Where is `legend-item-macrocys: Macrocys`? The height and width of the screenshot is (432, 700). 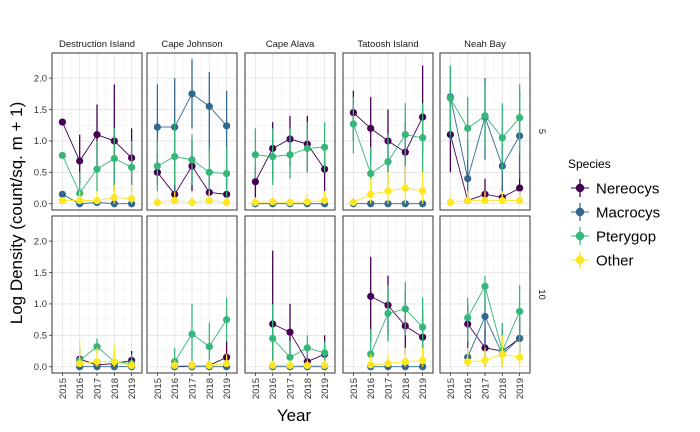
legend-item-macrocys: Macrocys is located at coordinates (615, 212).